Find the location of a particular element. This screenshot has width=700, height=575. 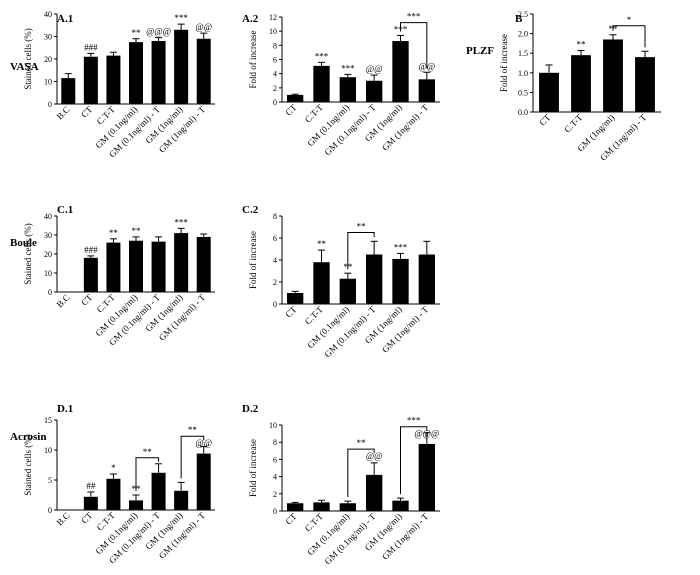

y-tick-label: 1.0 is located at coordinates (523, 73).